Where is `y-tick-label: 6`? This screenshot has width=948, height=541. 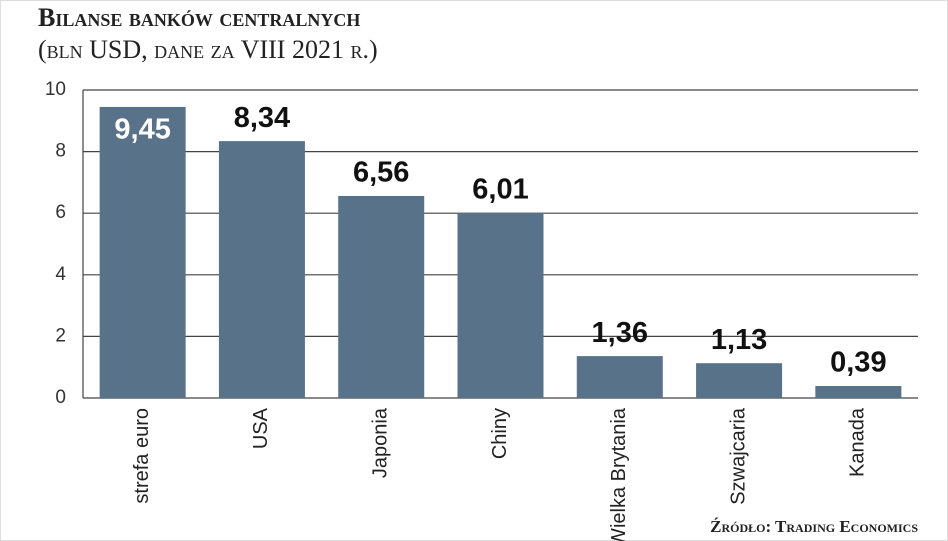 y-tick-label: 6 is located at coordinates (60, 212).